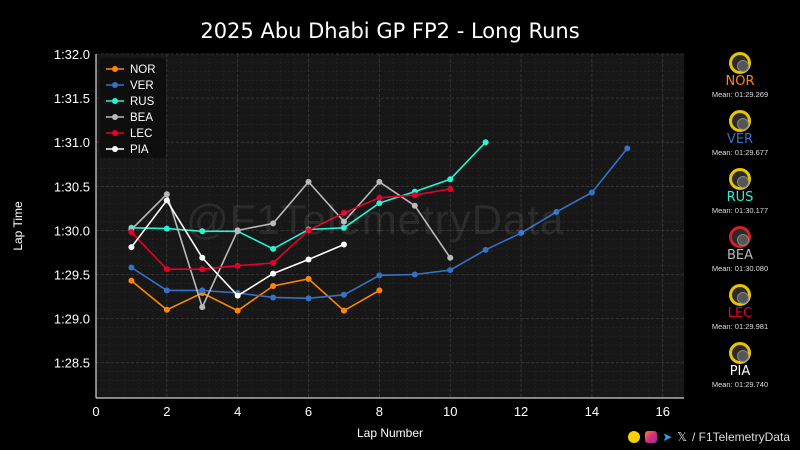 This screenshot has width=800, height=450. I want to click on footer: ➤ 𝕏 / F1TelemetryData, so click(709, 437).